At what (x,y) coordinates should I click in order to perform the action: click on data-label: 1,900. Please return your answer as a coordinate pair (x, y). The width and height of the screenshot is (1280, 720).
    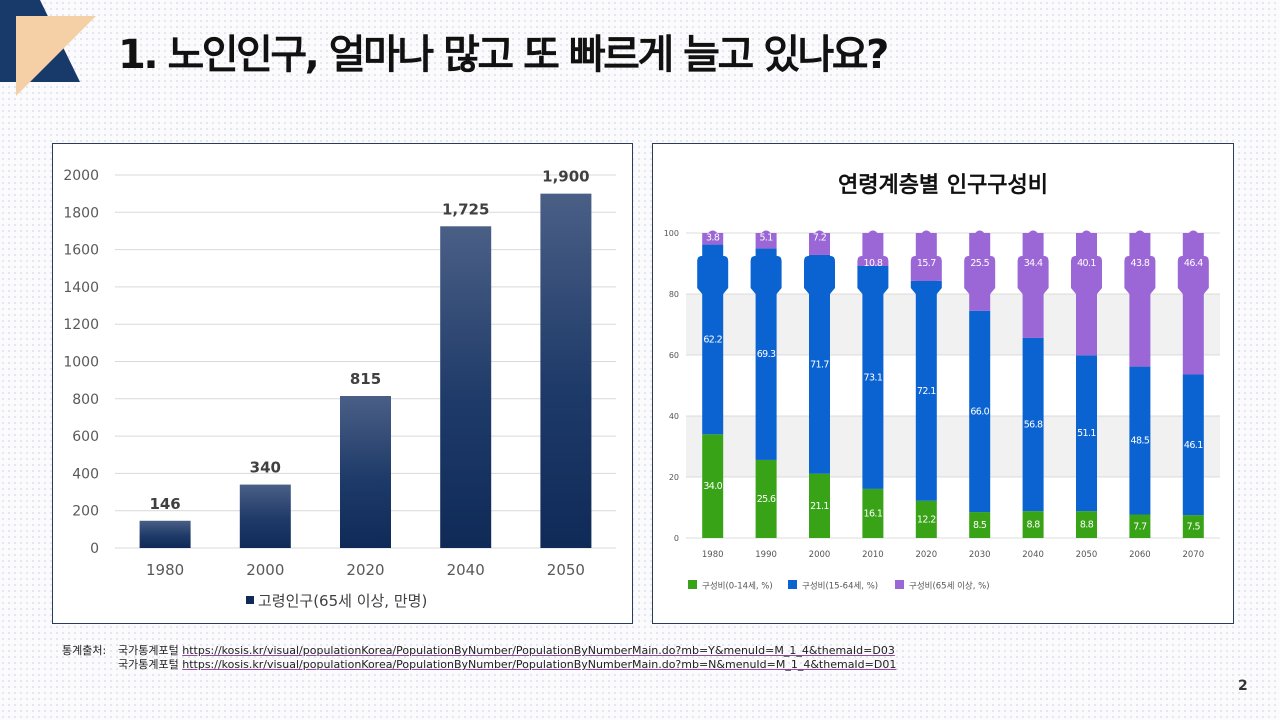
    Looking at the image, I should click on (565, 177).